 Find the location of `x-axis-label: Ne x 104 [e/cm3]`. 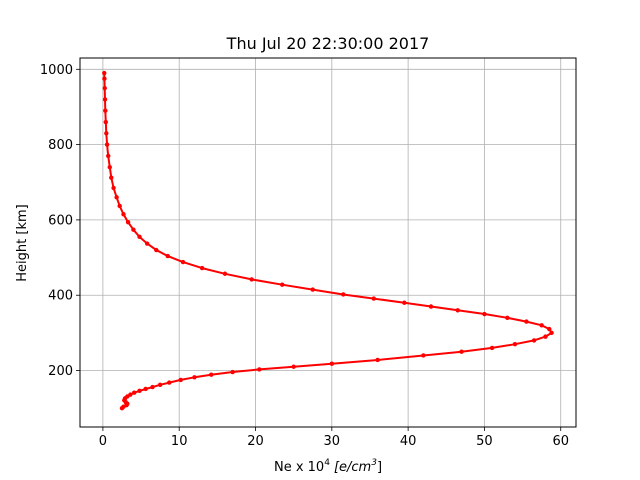

x-axis-label: Ne x 104 [e/cm3] is located at coordinates (328, 466).